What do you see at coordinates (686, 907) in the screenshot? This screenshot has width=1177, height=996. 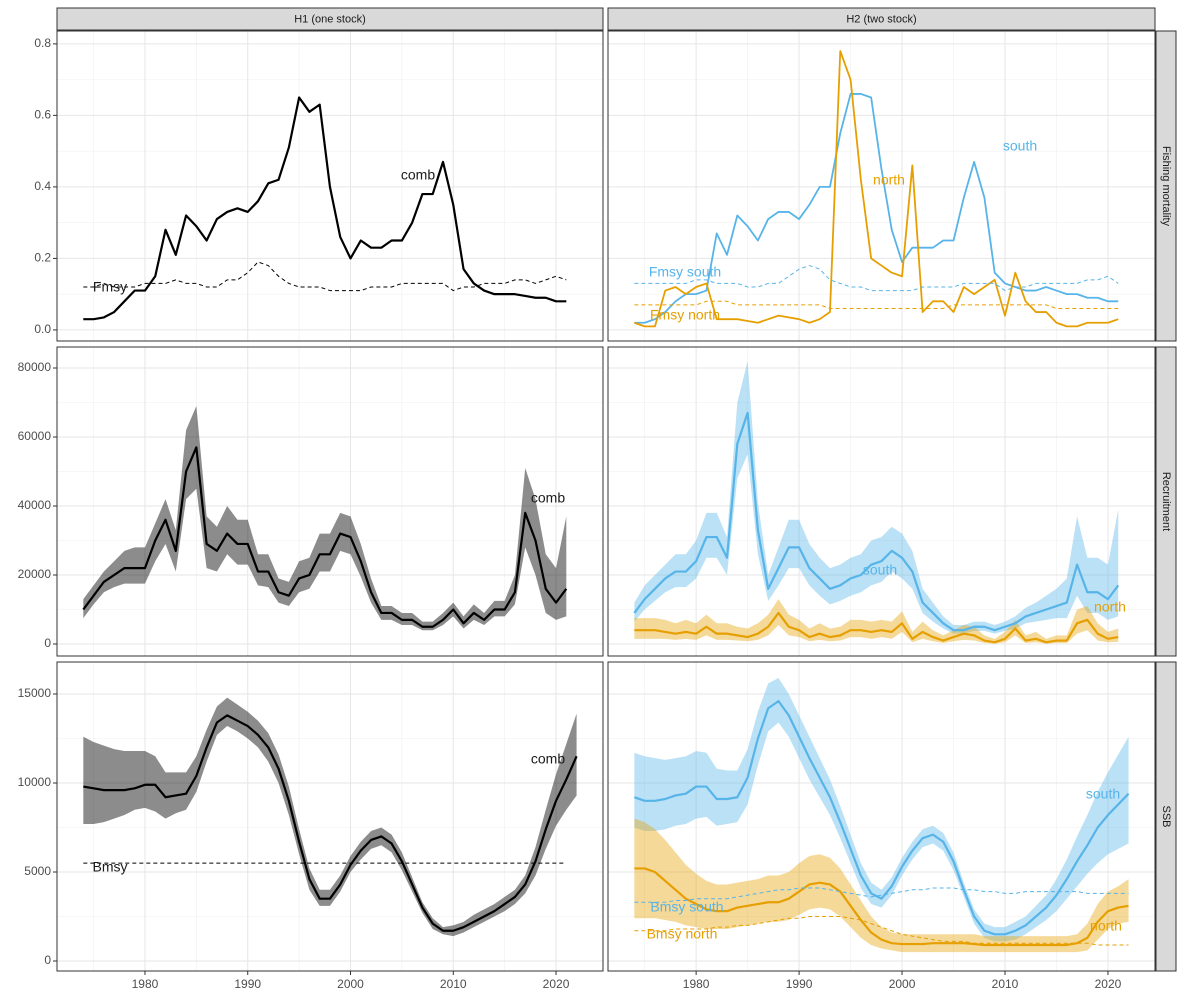 I see `series-label: Bmsy south` at bounding box center [686, 907].